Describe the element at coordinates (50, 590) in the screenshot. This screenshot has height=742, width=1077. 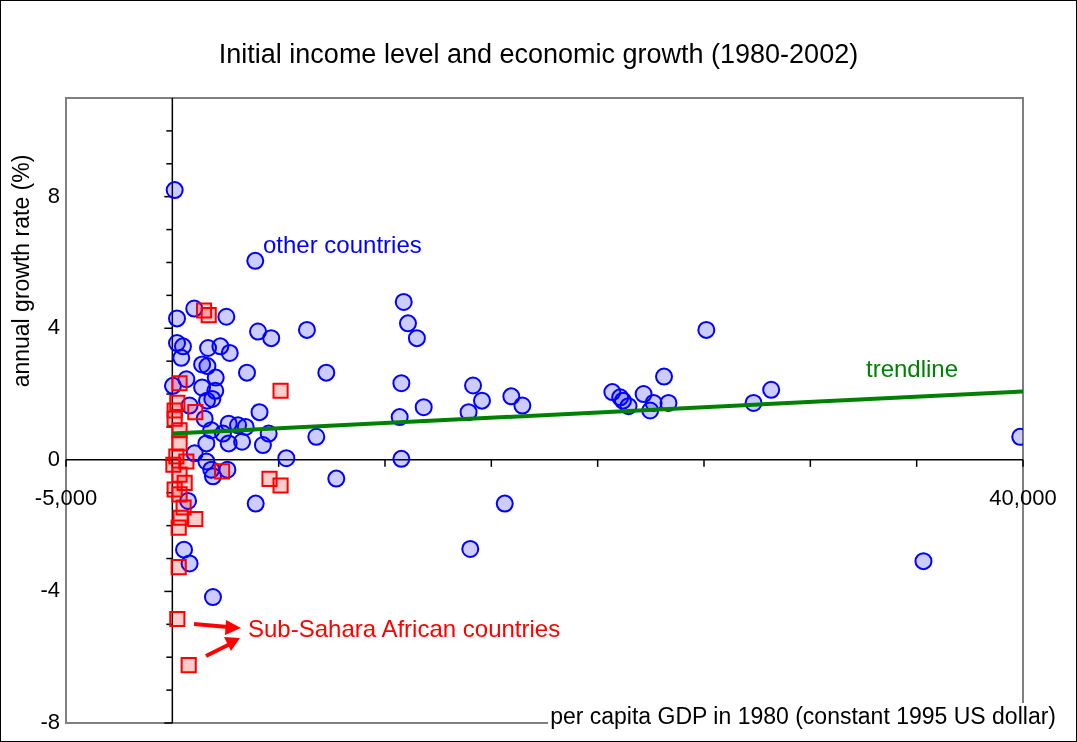
I see `y-tick-label: -4` at that location.